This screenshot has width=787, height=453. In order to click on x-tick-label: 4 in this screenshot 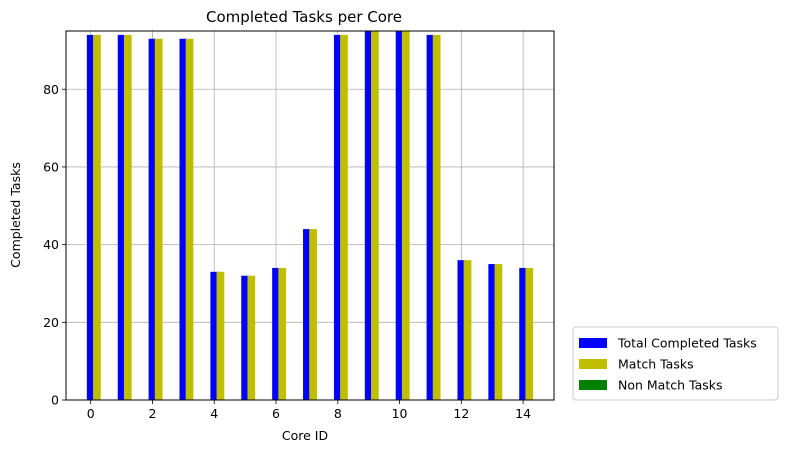, I will do `click(214, 413)`.